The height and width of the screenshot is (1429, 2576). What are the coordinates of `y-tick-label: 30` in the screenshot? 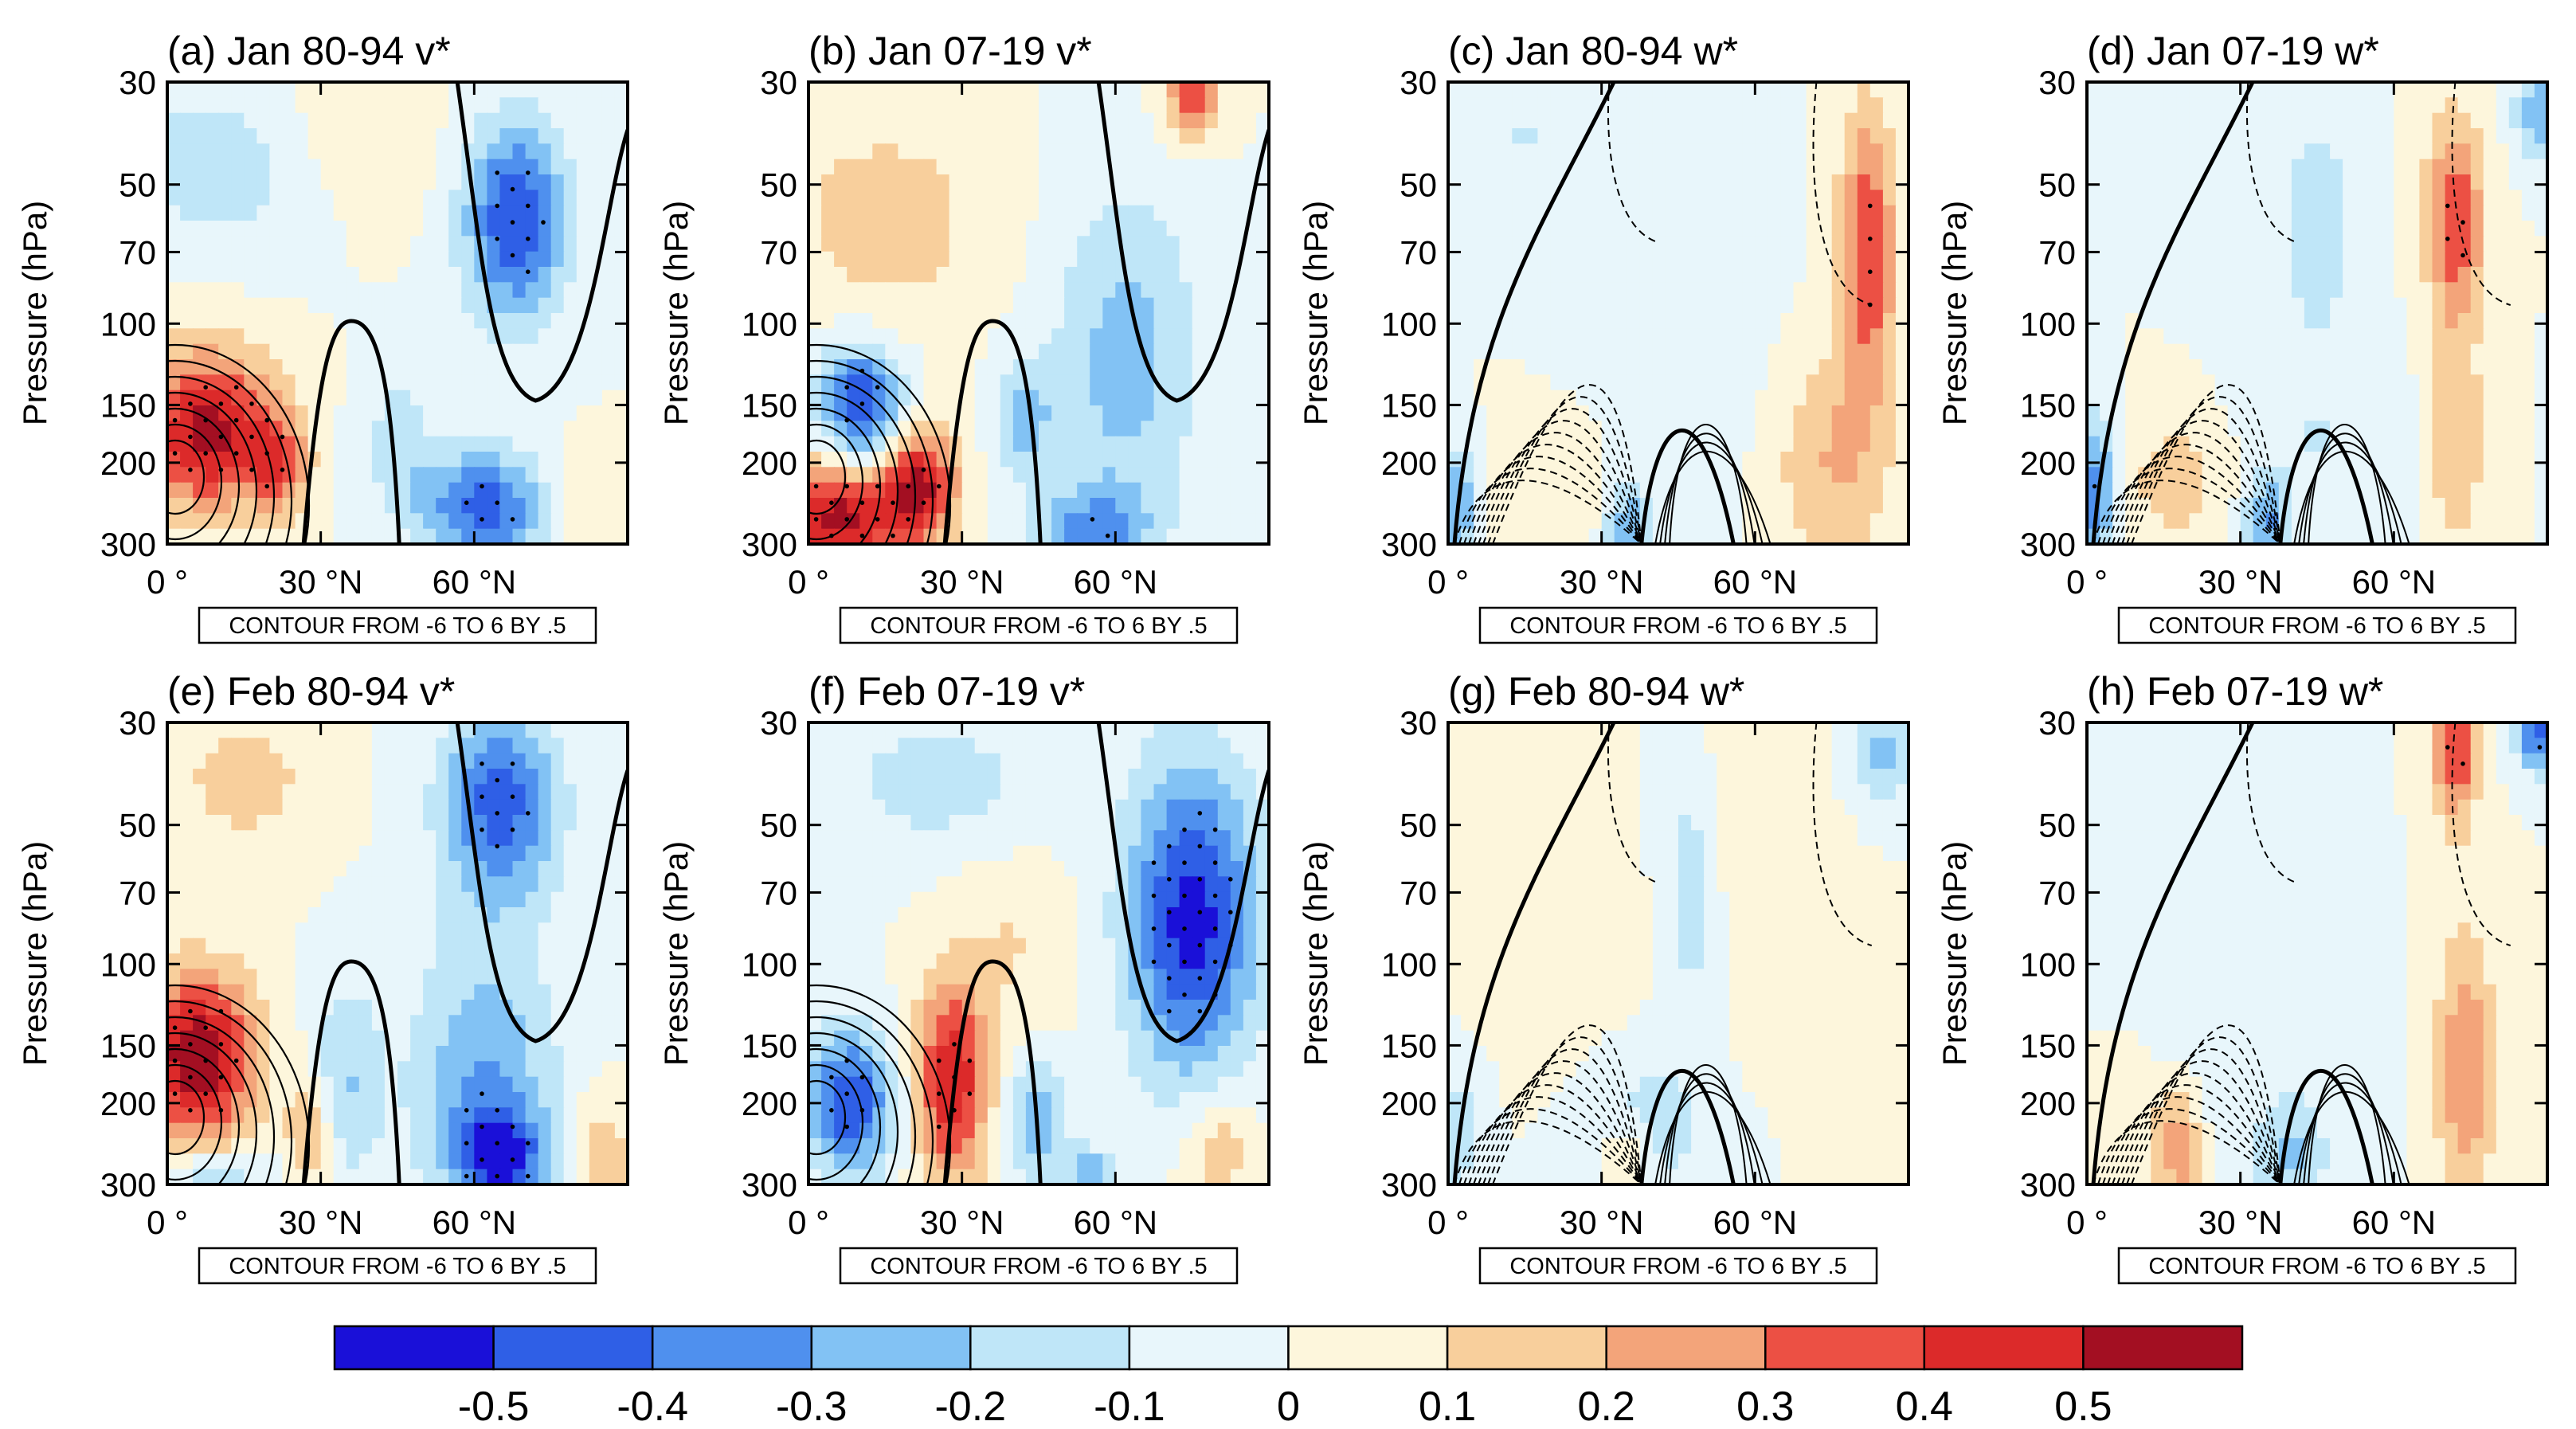 It's located at (778, 82).